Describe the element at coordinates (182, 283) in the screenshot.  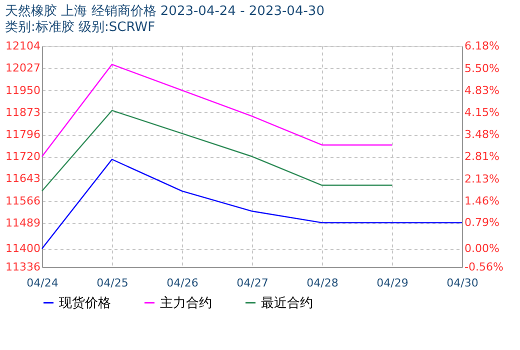
I see `x-tick-label: 04/26` at that location.